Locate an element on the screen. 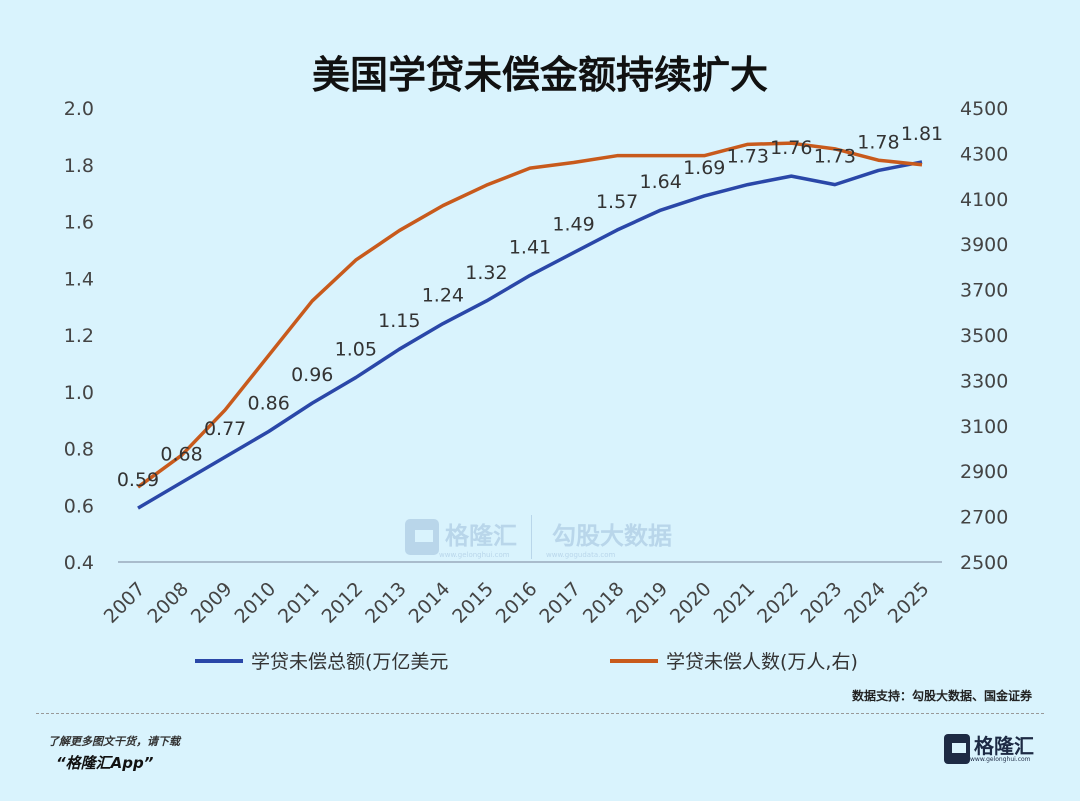  data-label: 0.77 is located at coordinates (225, 429).